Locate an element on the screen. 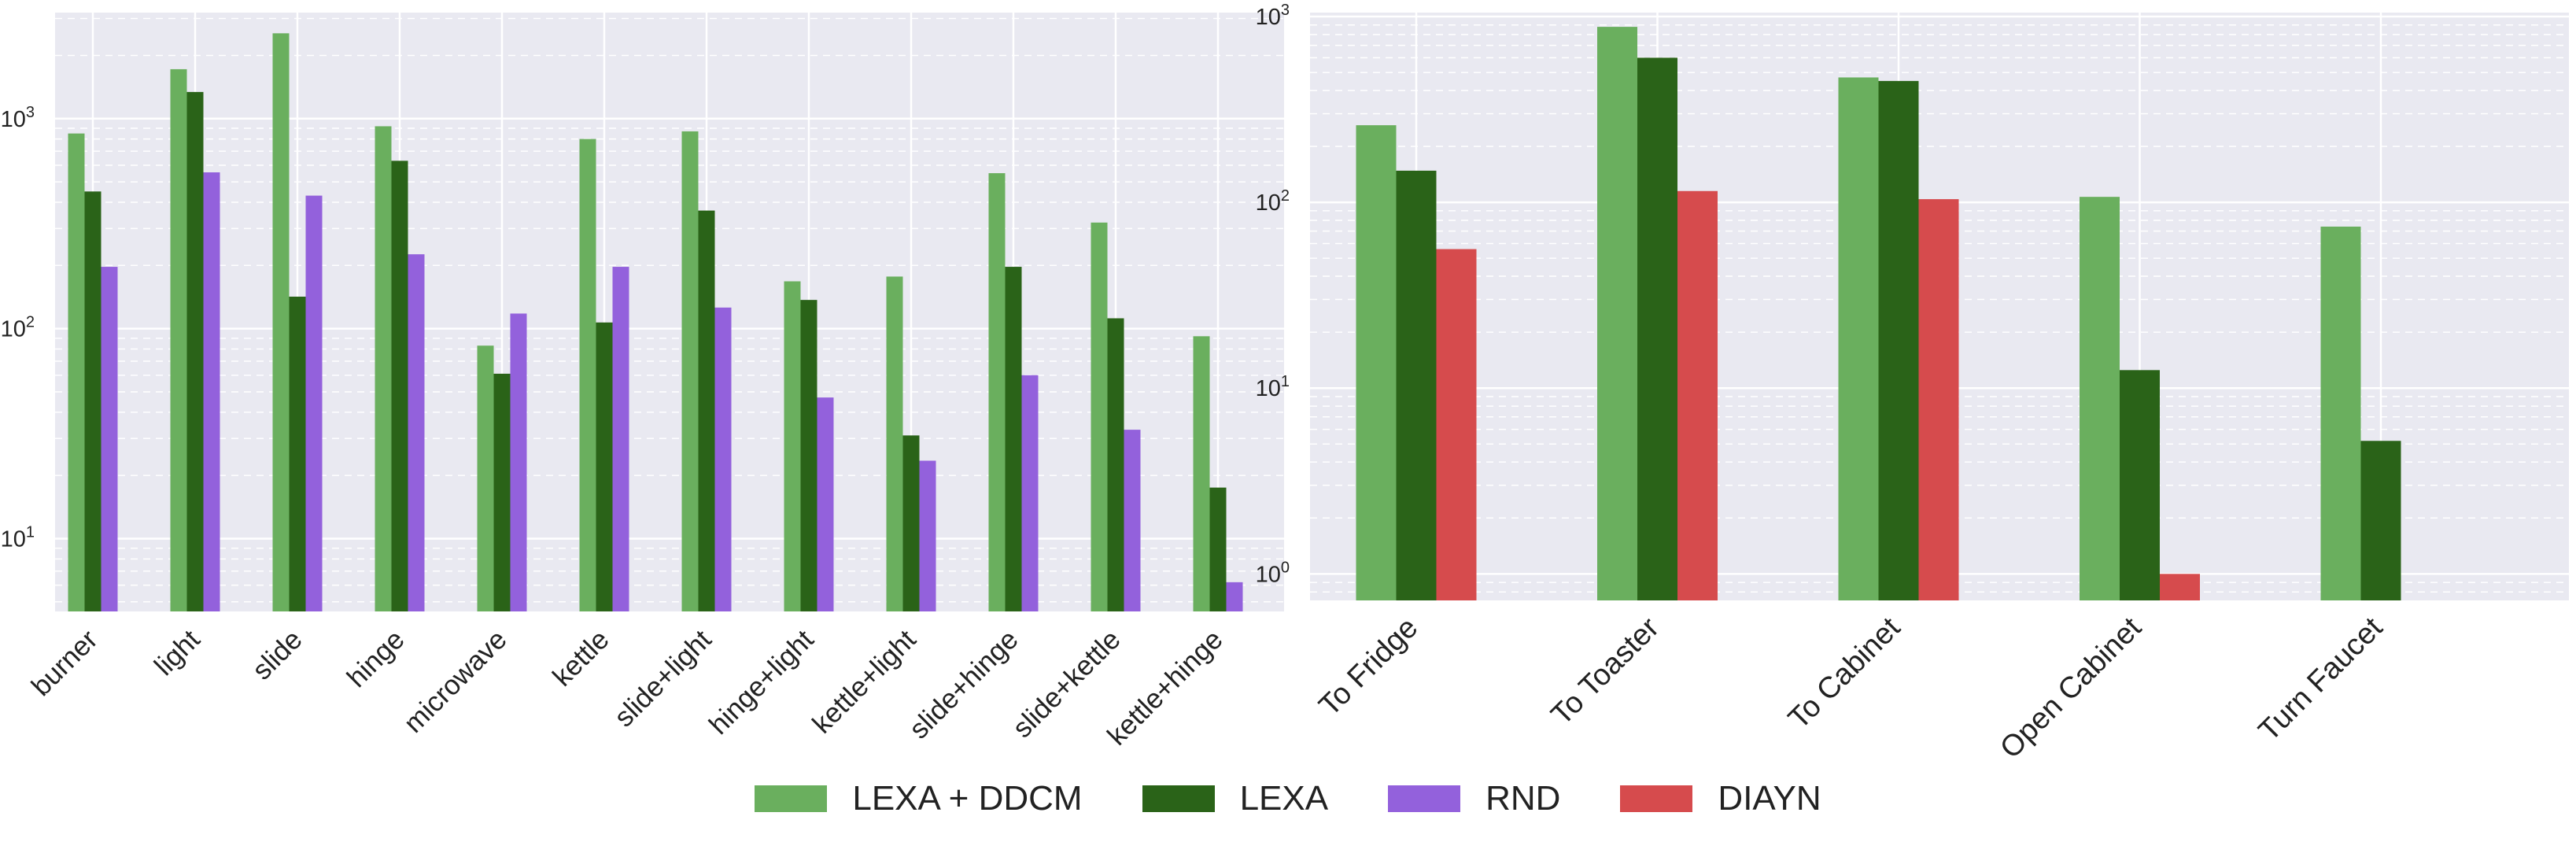  legend-item-rnd: RND is located at coordinates (1474, 798).